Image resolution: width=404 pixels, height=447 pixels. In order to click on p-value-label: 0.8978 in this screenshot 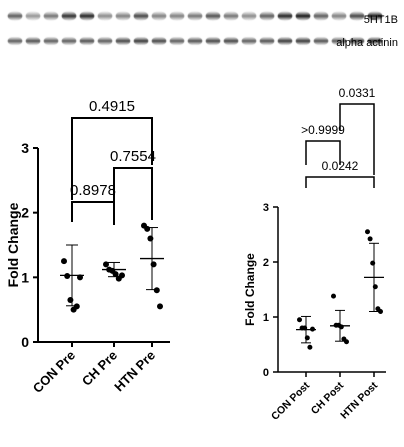, I will do `click(93, 190)`.